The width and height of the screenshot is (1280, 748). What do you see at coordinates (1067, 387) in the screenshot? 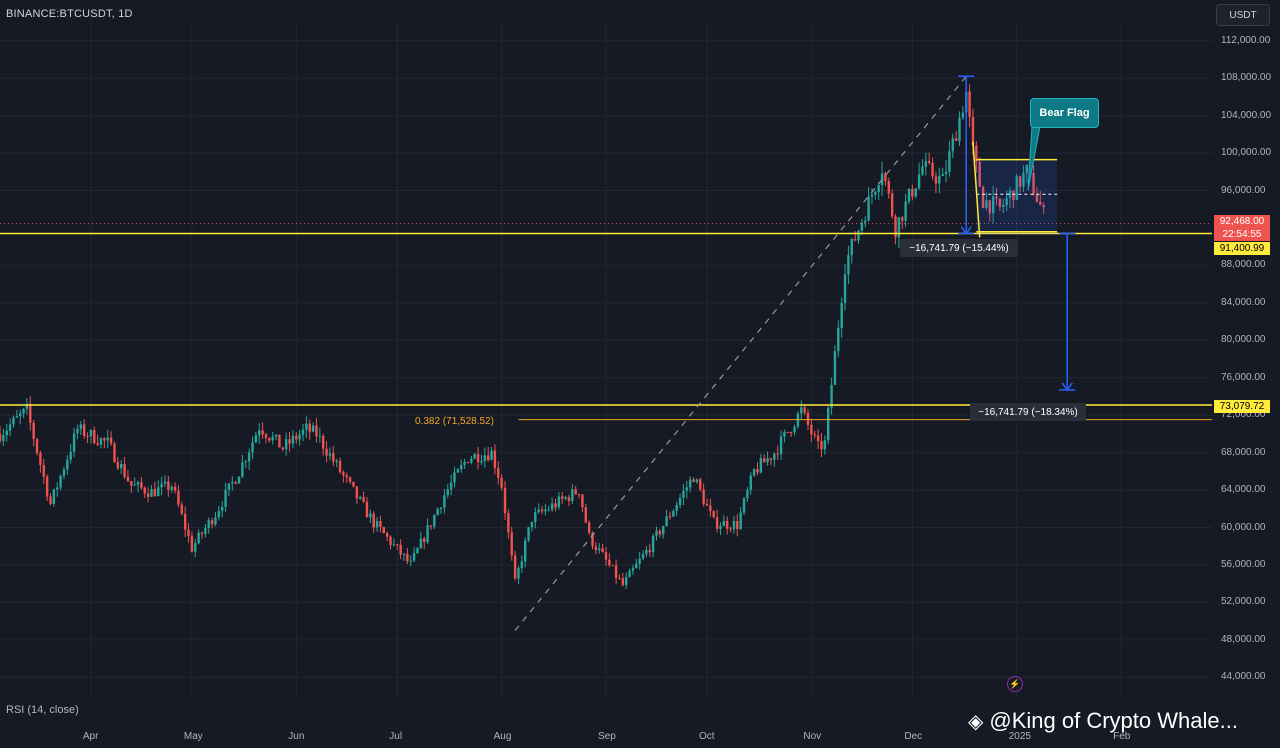
I see `measure-target-arrowhead` at bounding box center [1067, 387].